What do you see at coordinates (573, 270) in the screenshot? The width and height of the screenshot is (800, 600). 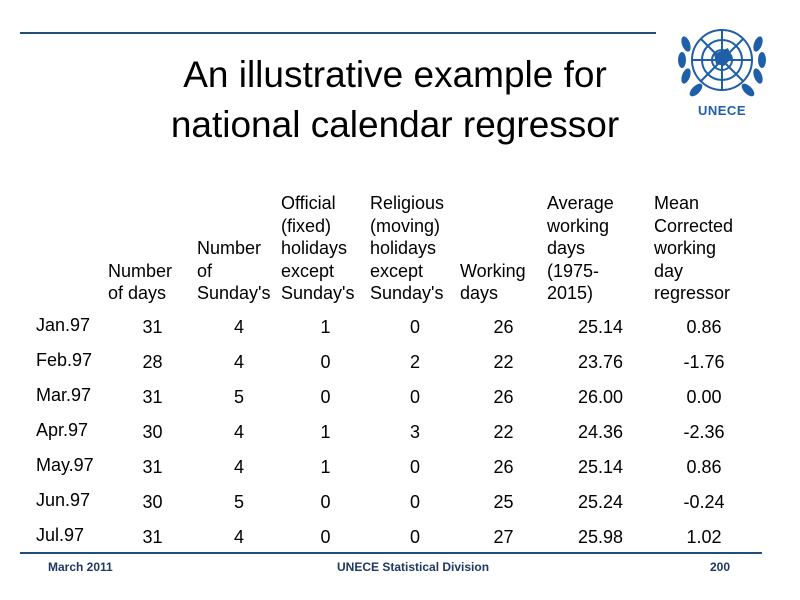 I see `header-line: (1975-` at bounding box center [573, 270].